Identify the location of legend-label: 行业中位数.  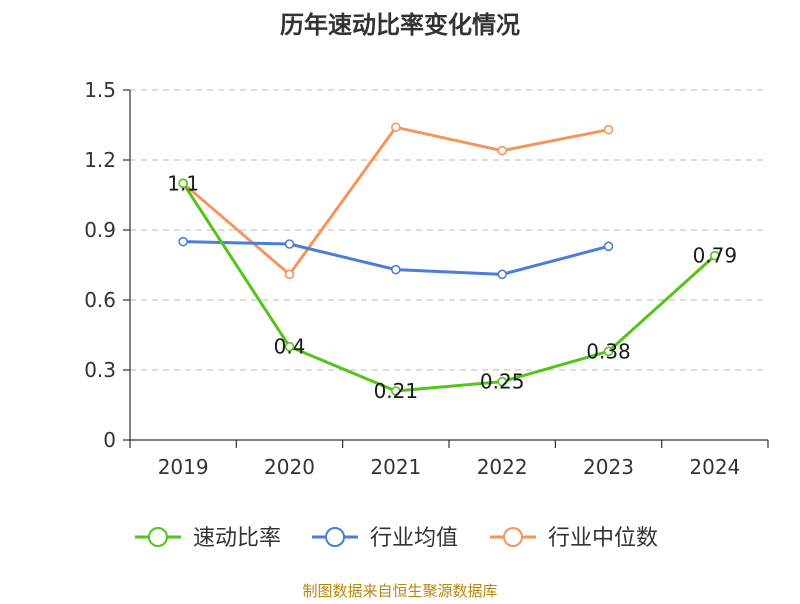
(603, 538).